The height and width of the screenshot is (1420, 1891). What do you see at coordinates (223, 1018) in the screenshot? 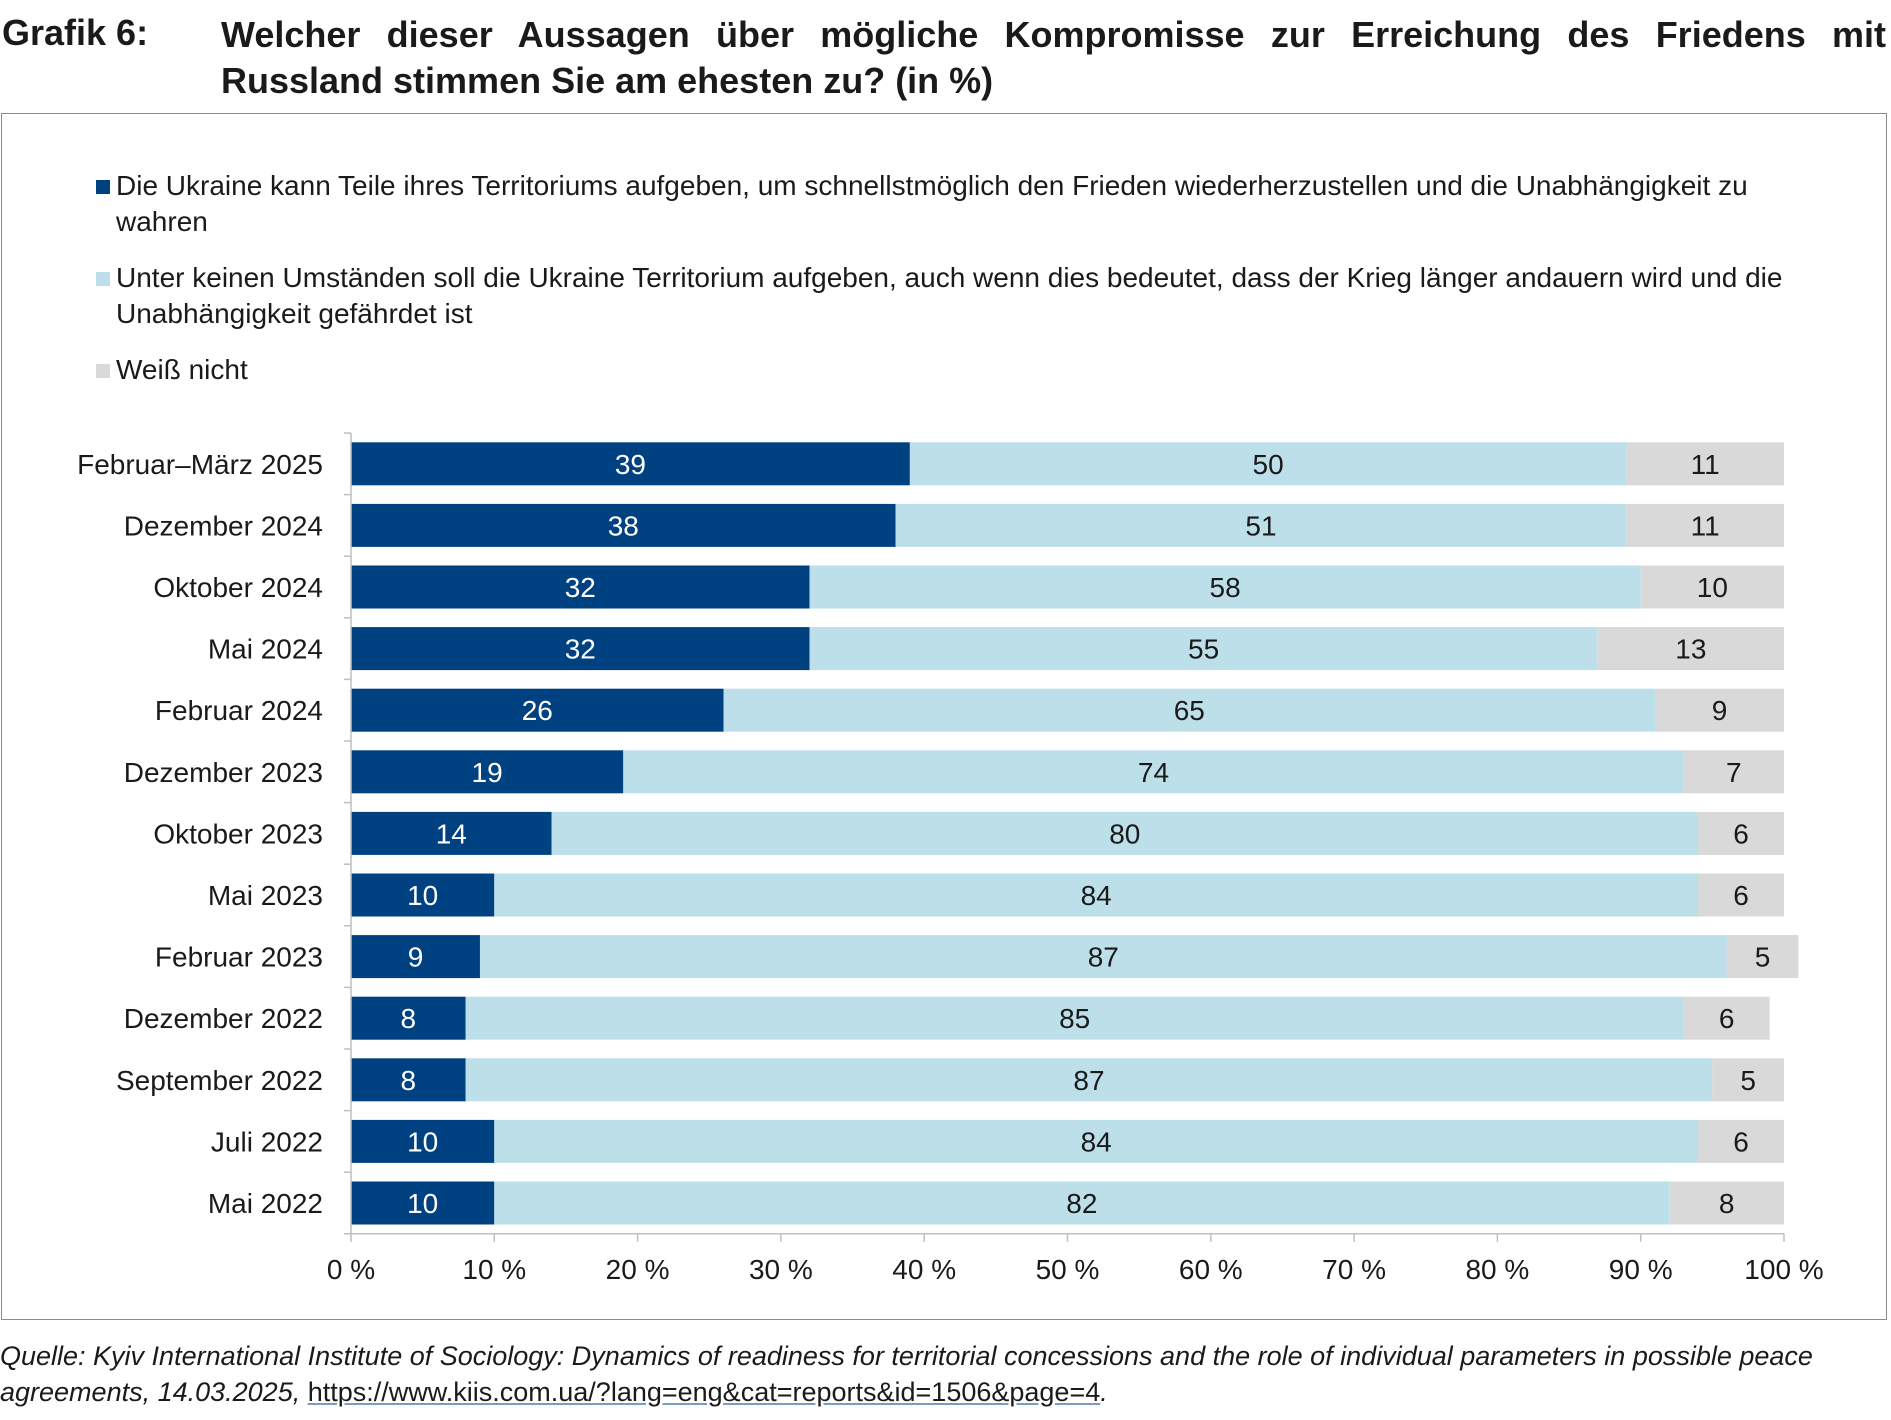
I see `category-label: Dezember 2022` at bounding box center [223, 1018].